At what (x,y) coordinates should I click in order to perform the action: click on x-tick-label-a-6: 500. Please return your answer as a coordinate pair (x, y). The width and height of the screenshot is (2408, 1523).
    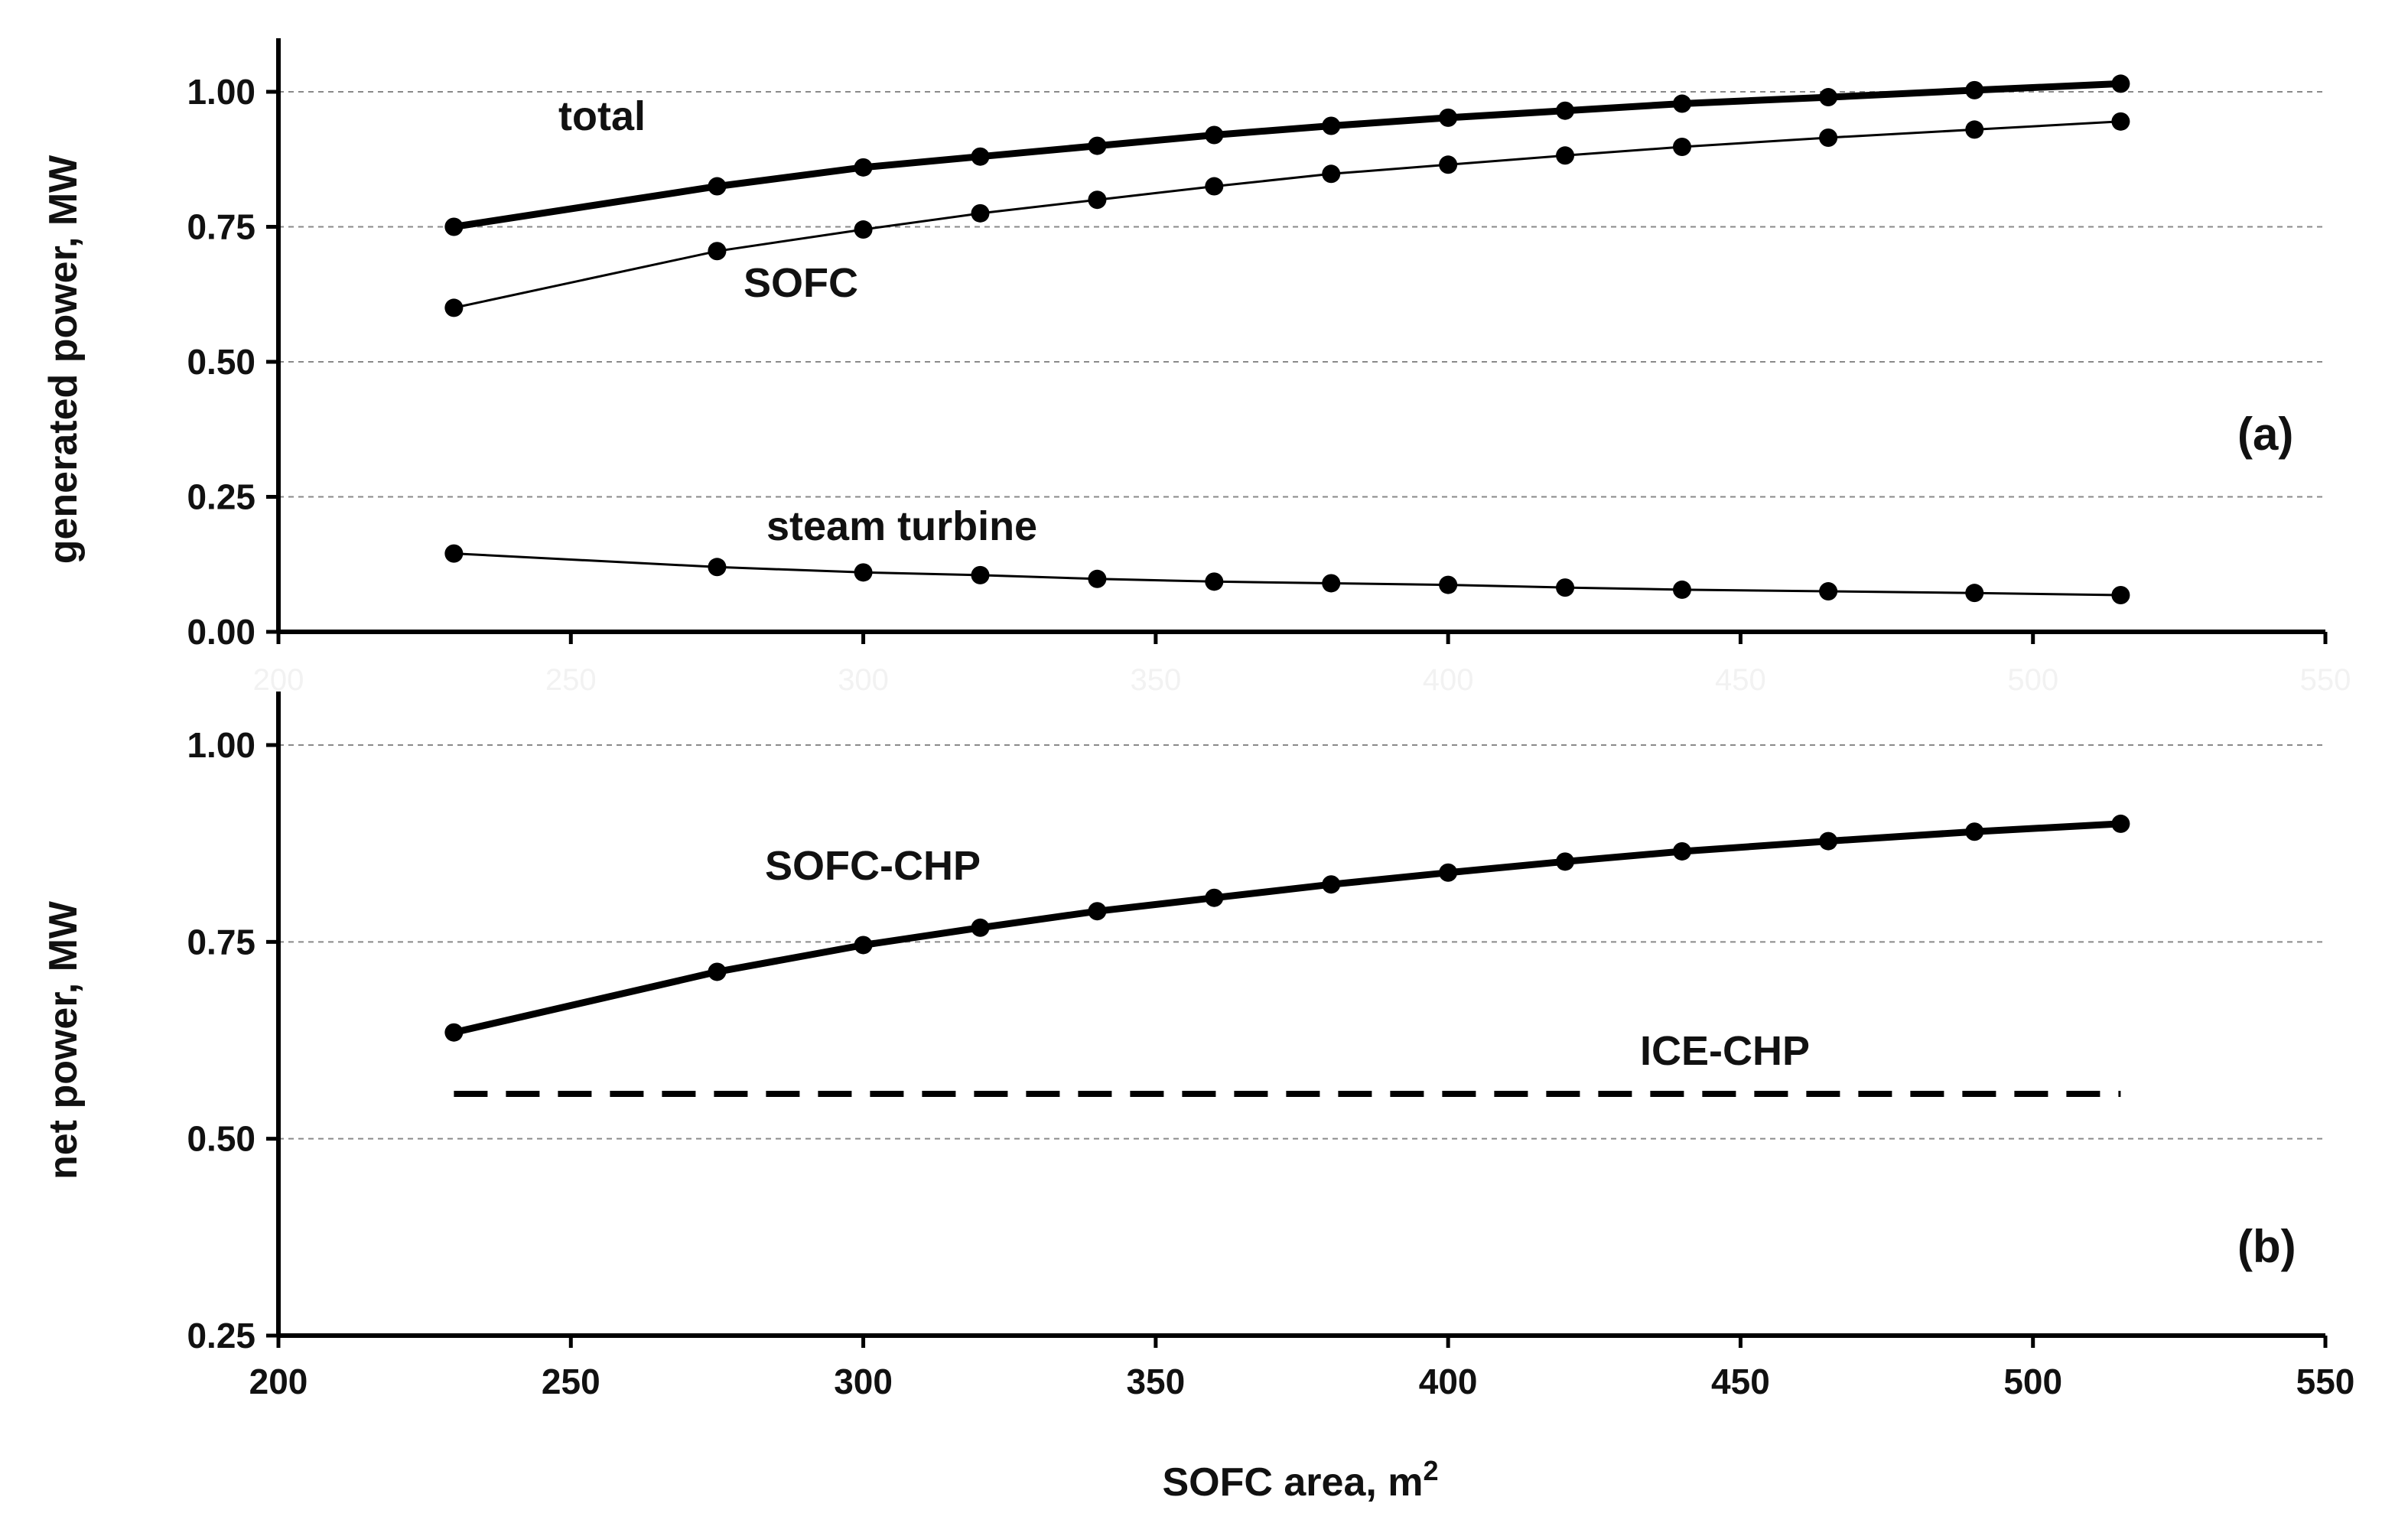
    Looking at the image, I should click on (2032, 680).